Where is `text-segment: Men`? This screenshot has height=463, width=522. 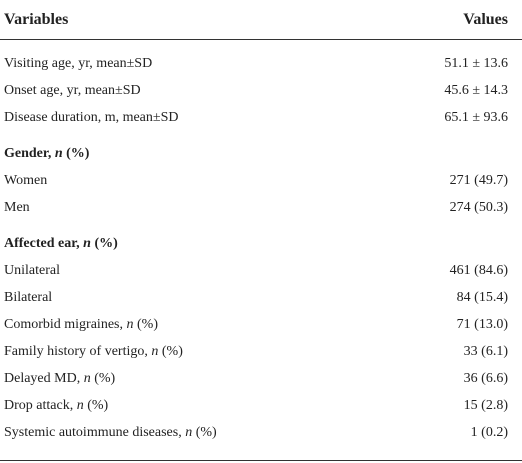 text-segment: Men is located at coordinates (17, 207).